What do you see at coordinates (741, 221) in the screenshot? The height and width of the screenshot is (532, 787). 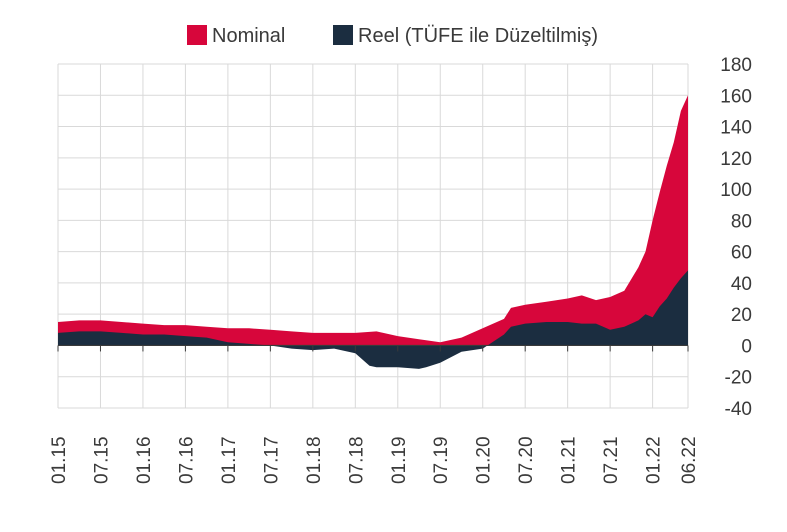 I see `y-tick-label: 80` at bounding box center [741, 221].